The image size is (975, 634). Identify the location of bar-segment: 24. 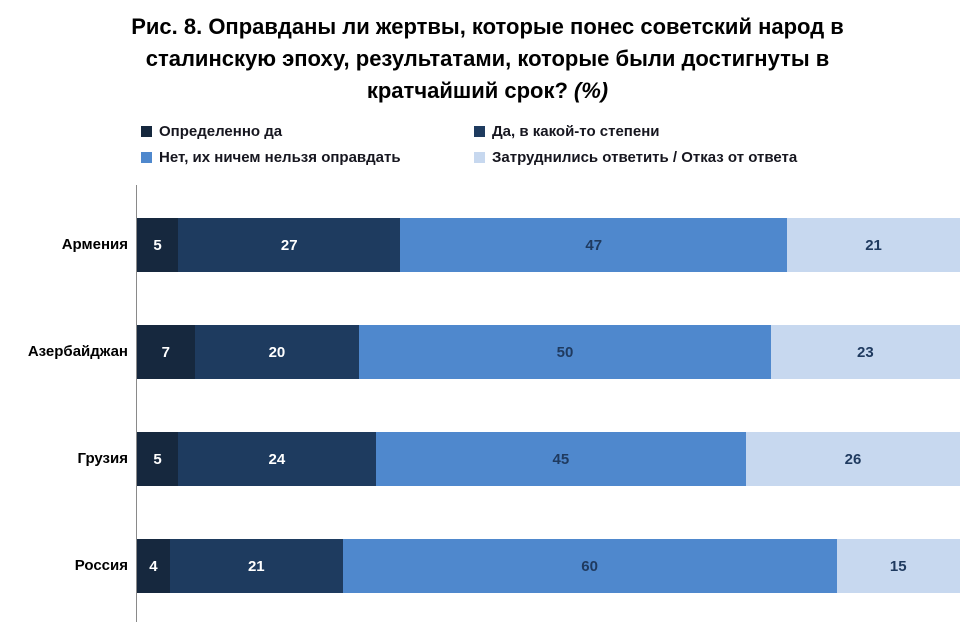
(277, 459).